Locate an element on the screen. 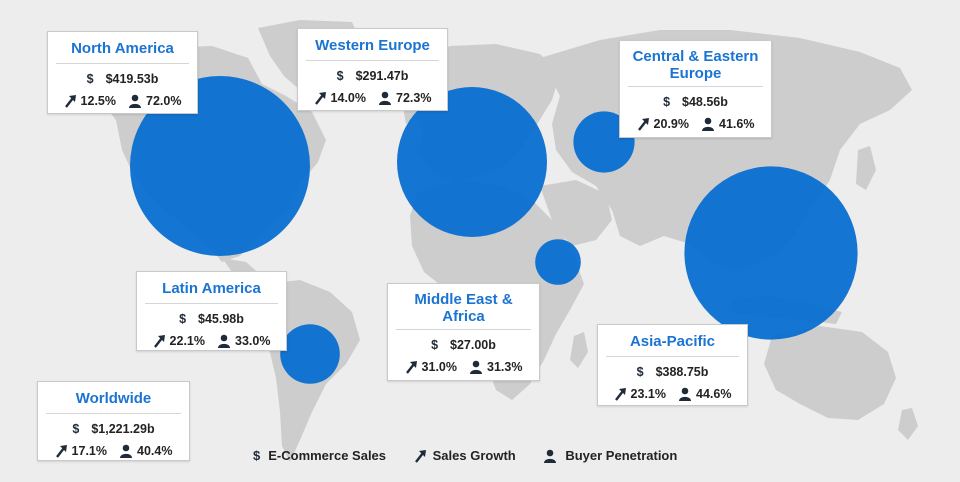  stats-row: 31.0% 31.3% is located at coordinates (463, 367).